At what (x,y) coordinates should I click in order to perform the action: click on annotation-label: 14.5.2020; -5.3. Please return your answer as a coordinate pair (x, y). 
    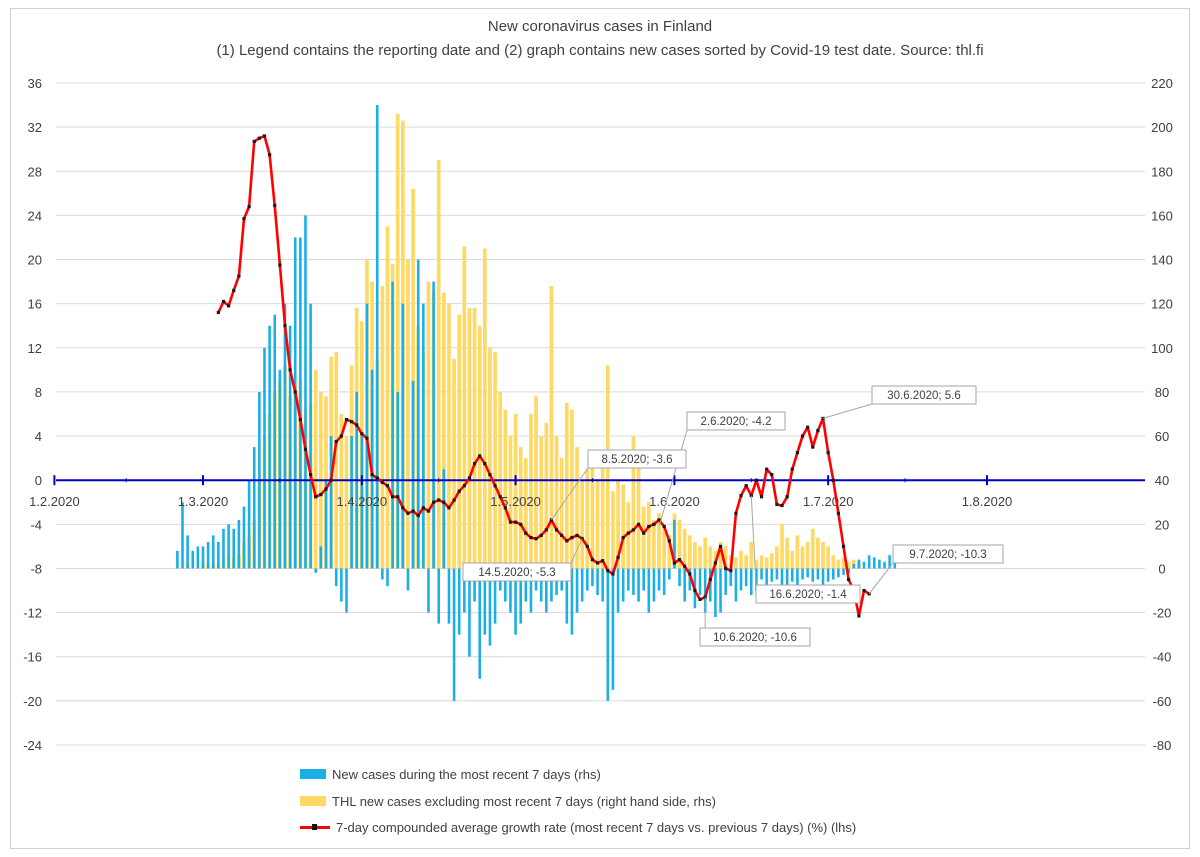
    Looking at the image, I should click on (516, 573).